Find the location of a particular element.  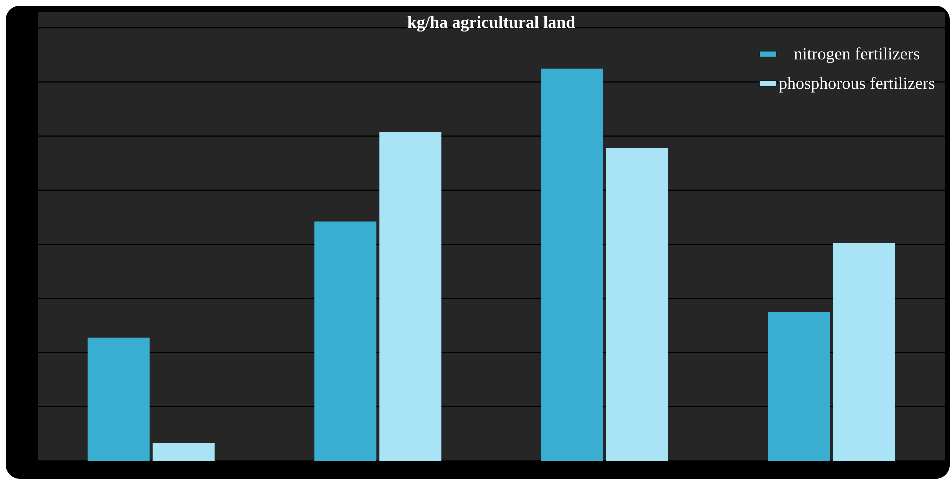

legend-label: nitrogen fertilizers is located at coordinates (857, 56).